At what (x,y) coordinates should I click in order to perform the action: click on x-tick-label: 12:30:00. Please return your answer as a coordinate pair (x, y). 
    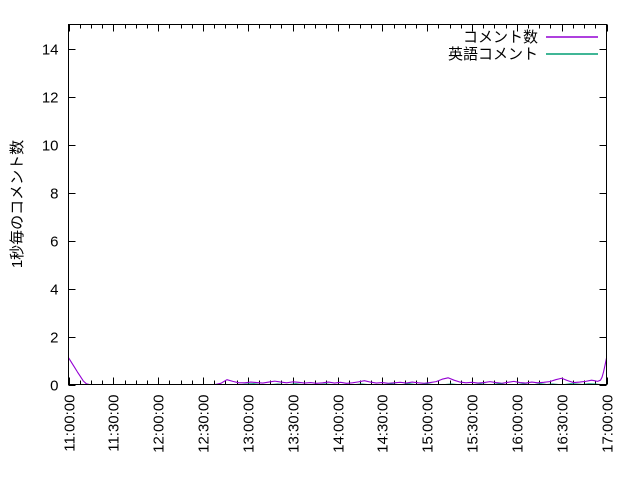
    Looking at the image, I should click on (204, 424).